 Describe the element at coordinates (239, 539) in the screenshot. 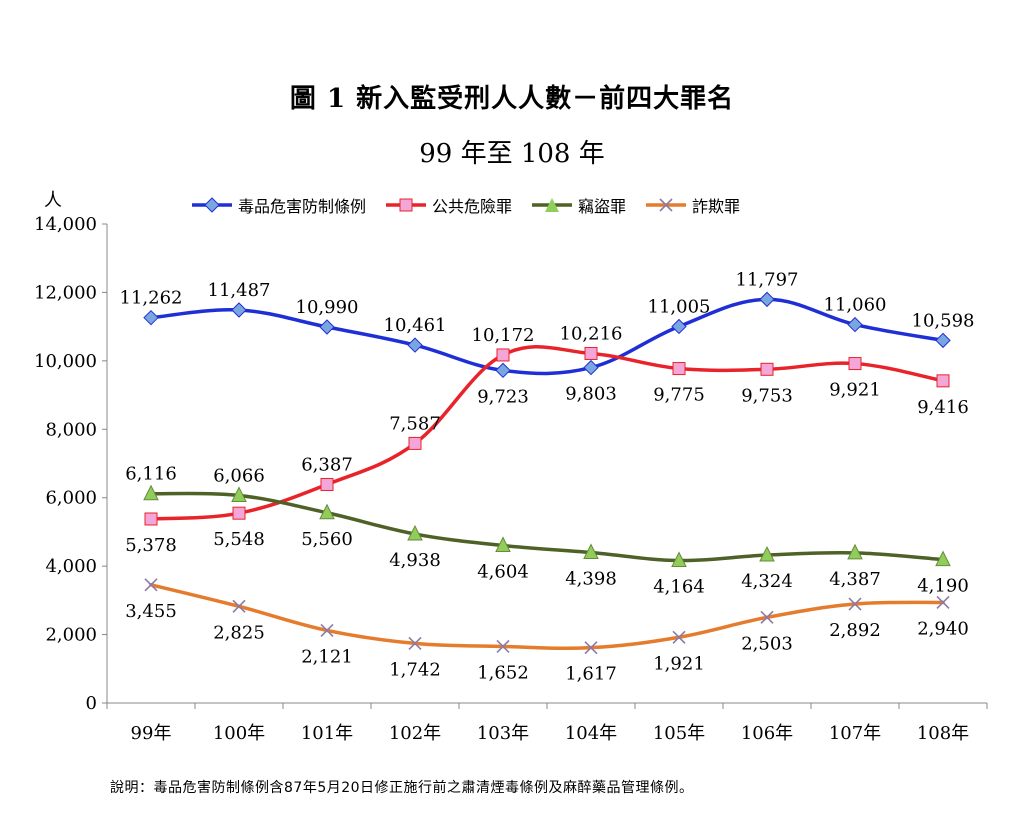

I see `data-label: 5,548` at that location.